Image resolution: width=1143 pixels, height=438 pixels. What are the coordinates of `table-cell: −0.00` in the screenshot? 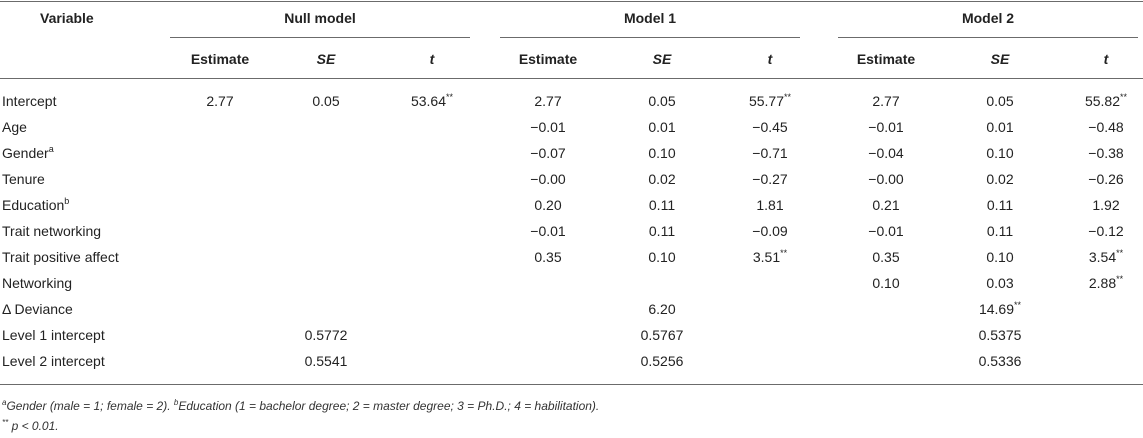 It's located at (886, 179).